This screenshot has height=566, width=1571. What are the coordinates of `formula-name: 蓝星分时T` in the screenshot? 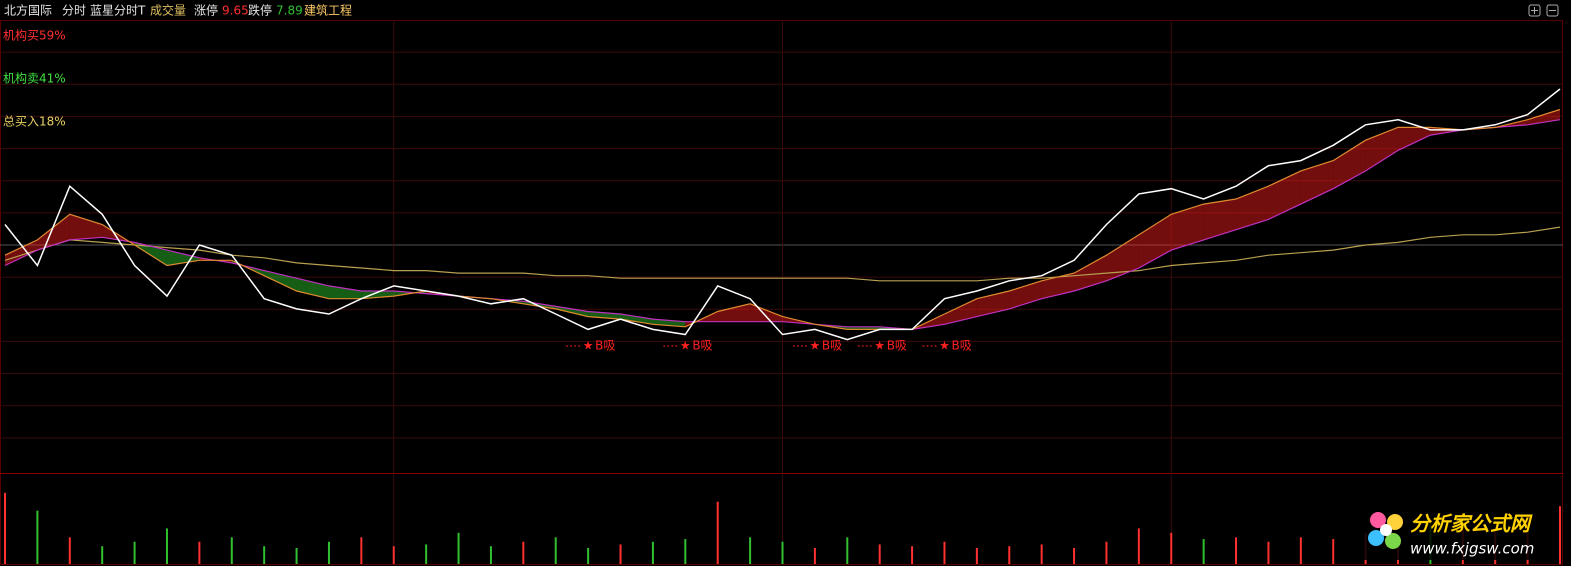 It's located at (118, 11).